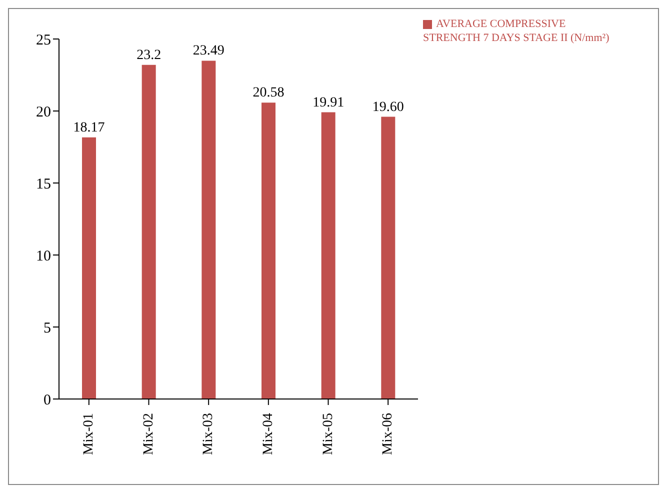 Image resolution: width=665 pixels, height=491 pixels. Describe the element at coordinates (268, 434) in the screenshot. I see `x-tick-label: Mix-04` at that location.